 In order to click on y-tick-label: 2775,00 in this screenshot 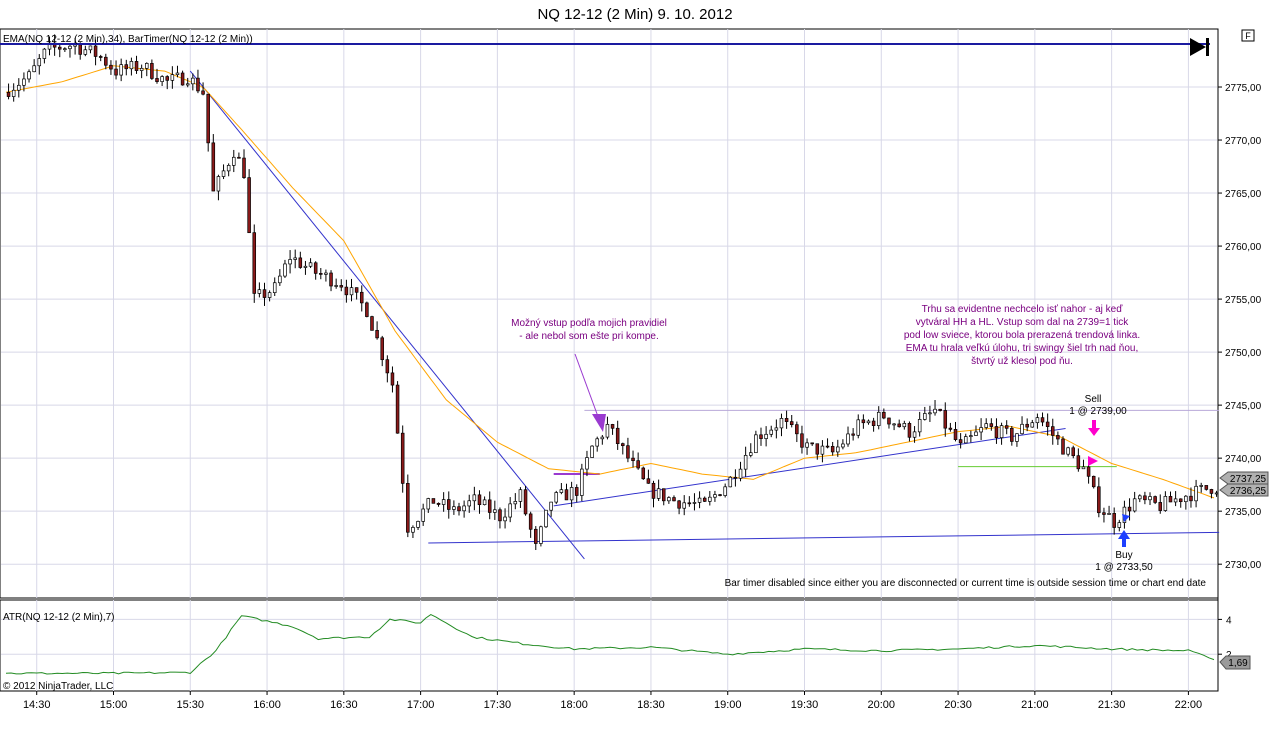, I will do `click(1243, 88)`.